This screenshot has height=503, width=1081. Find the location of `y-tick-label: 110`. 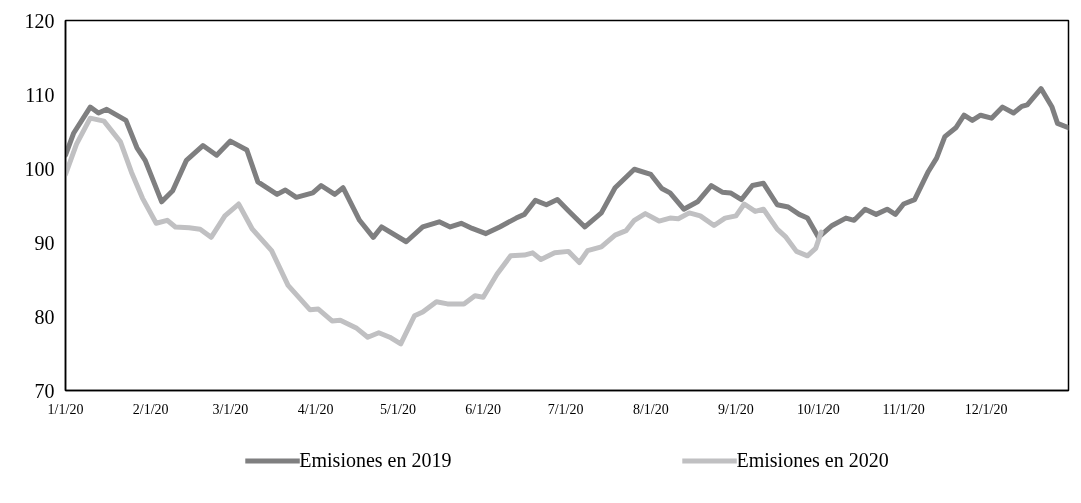

y-tick-label: 110 is located at coordinates (40, 94).